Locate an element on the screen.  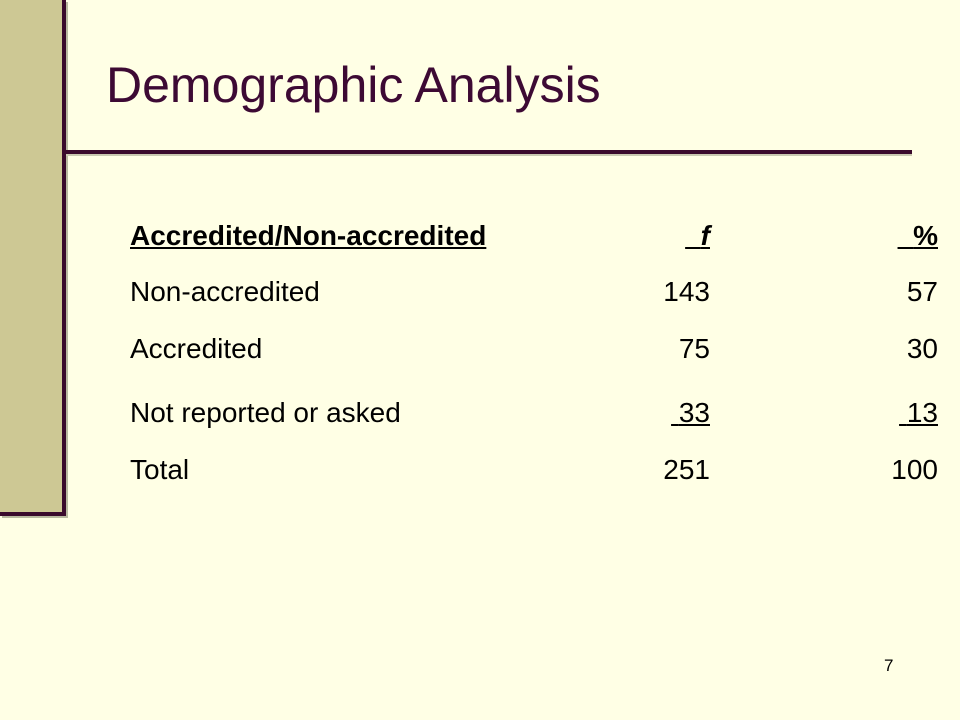
header-percent: % is located at coordinates (925, 235).